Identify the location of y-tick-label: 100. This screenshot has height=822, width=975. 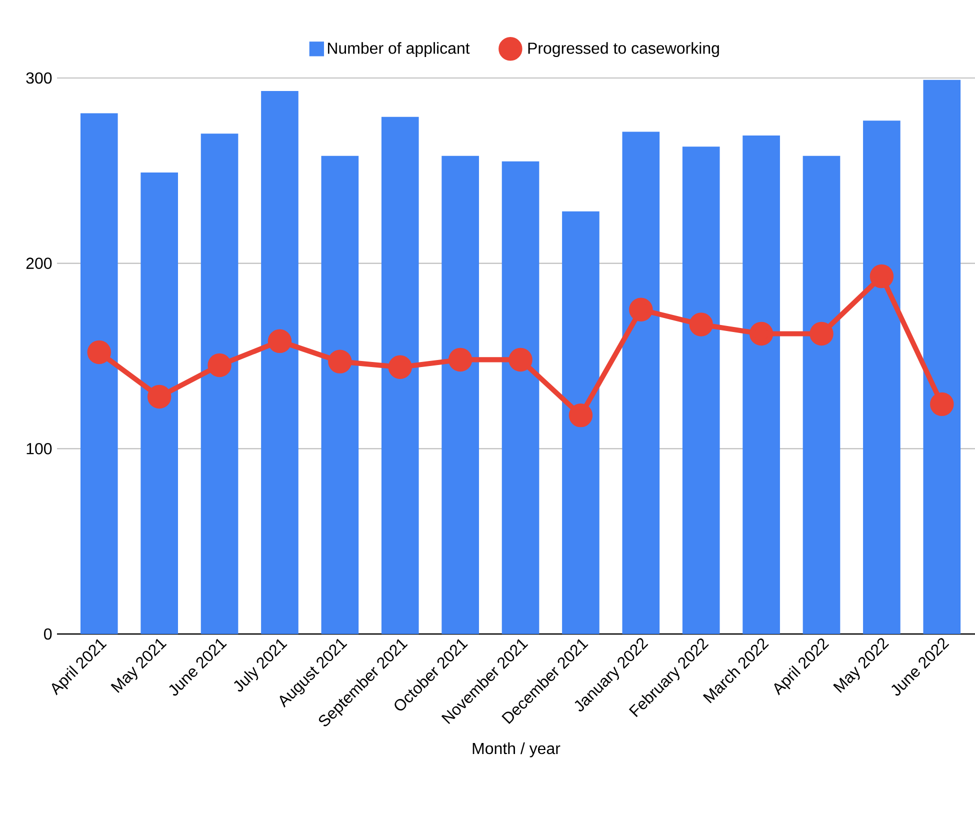
(39, 448).